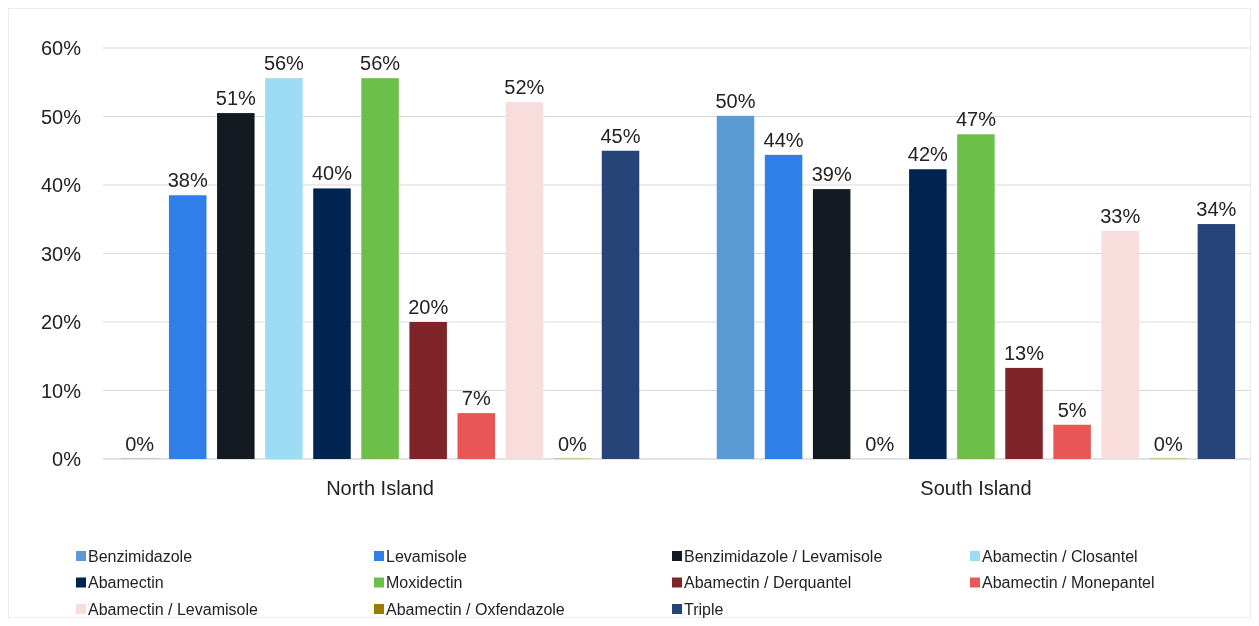 The height and width of the screenshot is (626, 1259). Describe the element at coordinates (1120, 215) in the screenshot. I see `data-label: 33%` at that location.